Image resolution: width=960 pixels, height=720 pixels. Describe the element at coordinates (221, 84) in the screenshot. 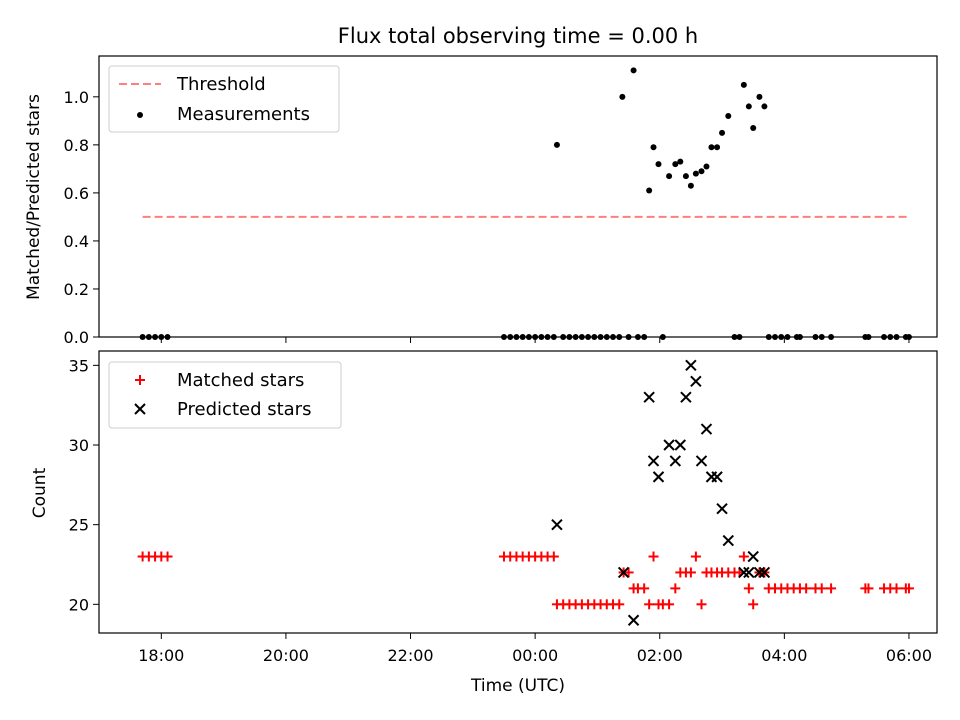

I see `legend-threshold-label: Threshold` at that location.